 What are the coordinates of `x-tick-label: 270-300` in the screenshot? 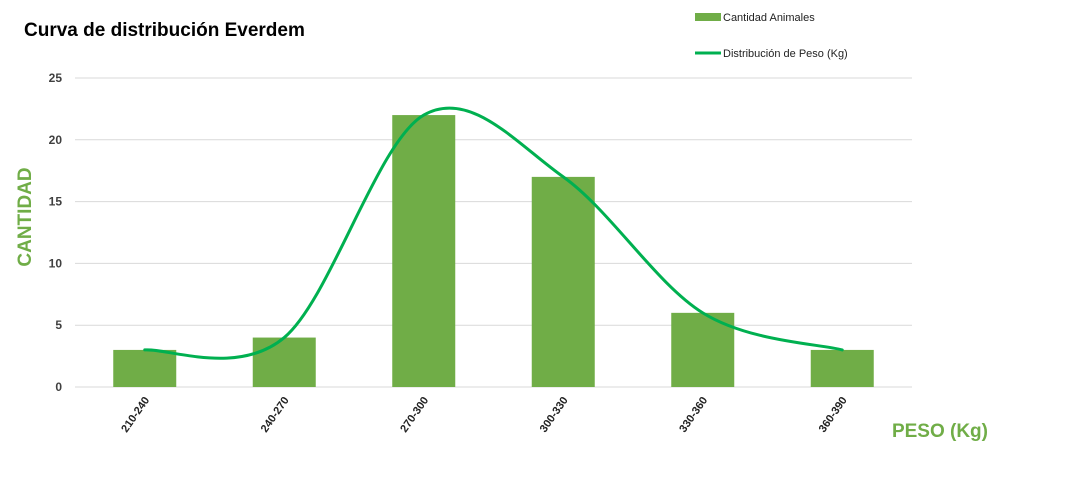 It's located at (414, 415).